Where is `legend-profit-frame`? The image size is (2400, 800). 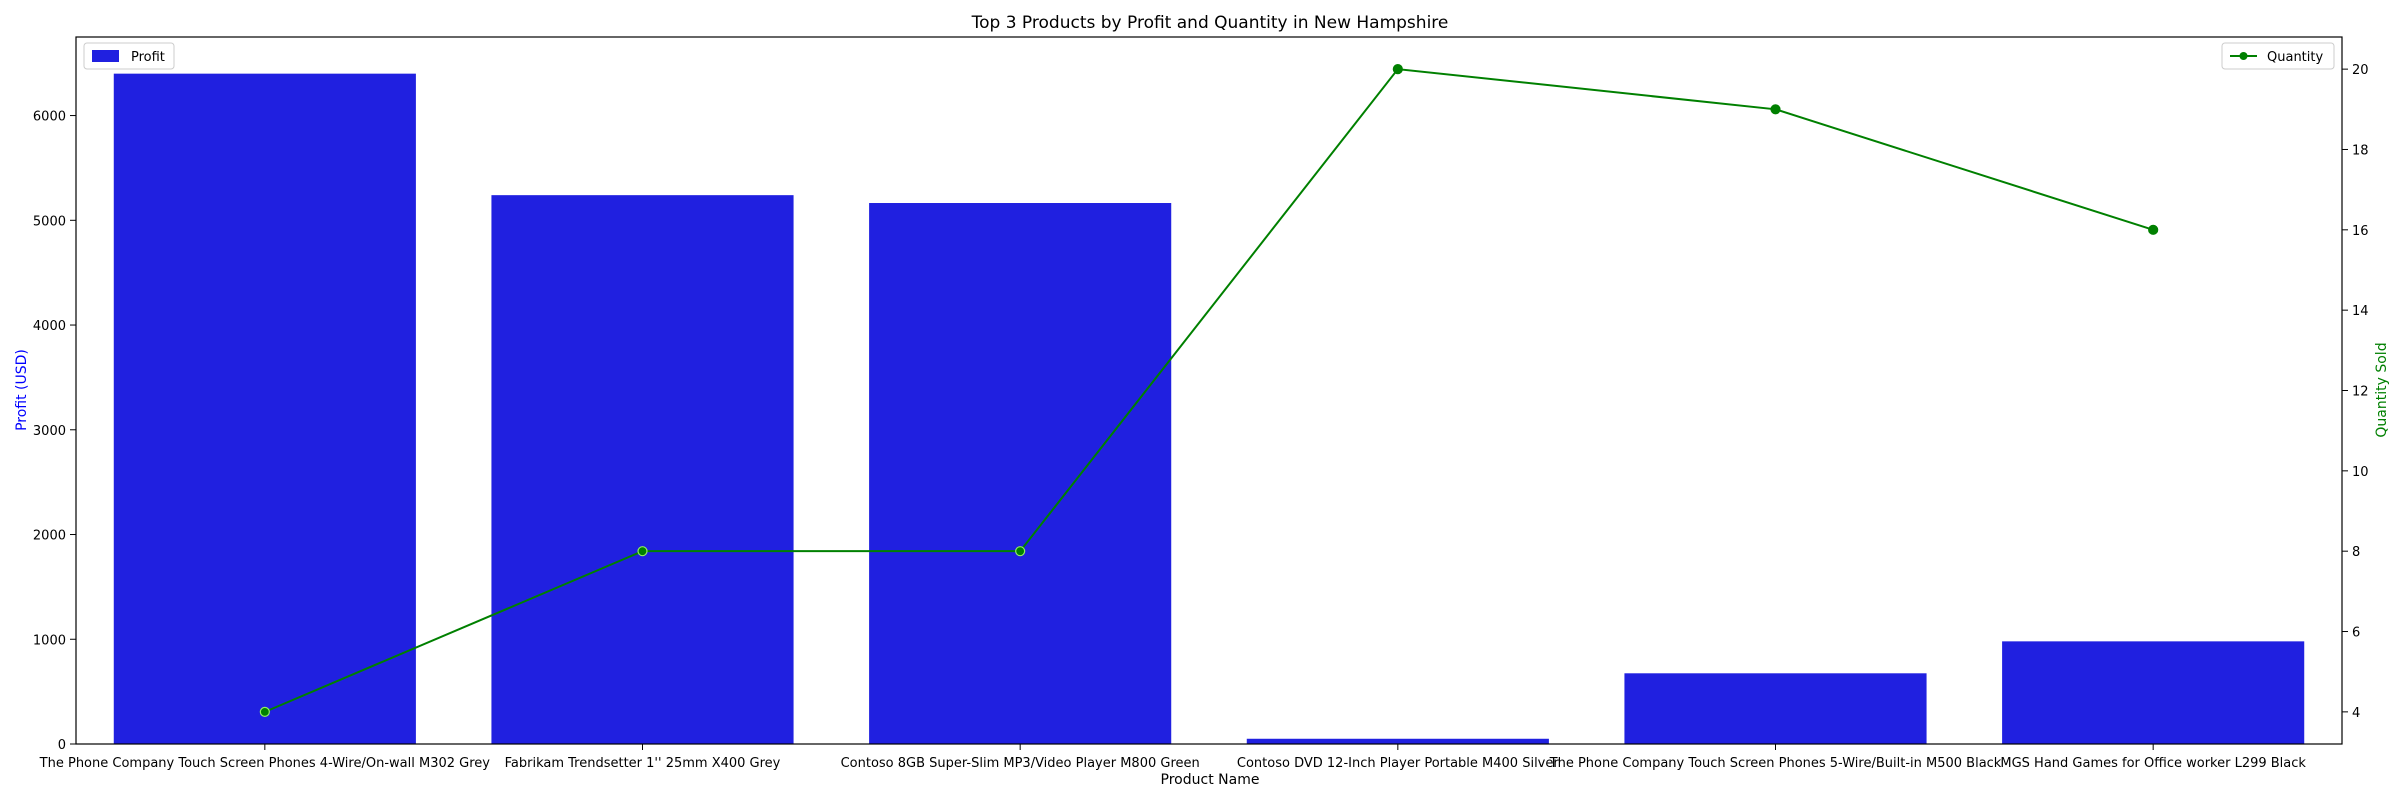
legend-profit-frame is located at coordinates (129, 56).